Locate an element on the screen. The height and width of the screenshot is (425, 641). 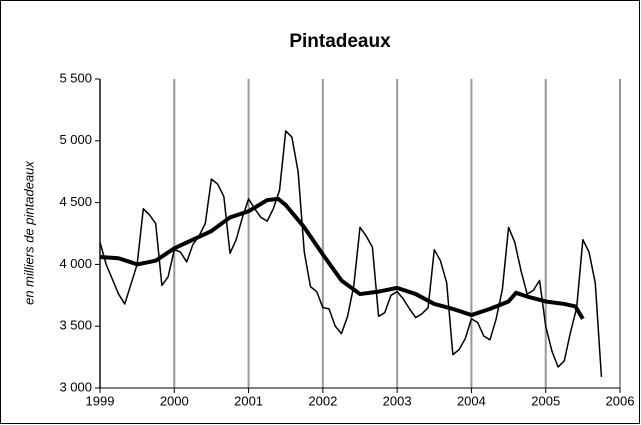
x-tick-label: 2005 is located at coordinates (545, 400).